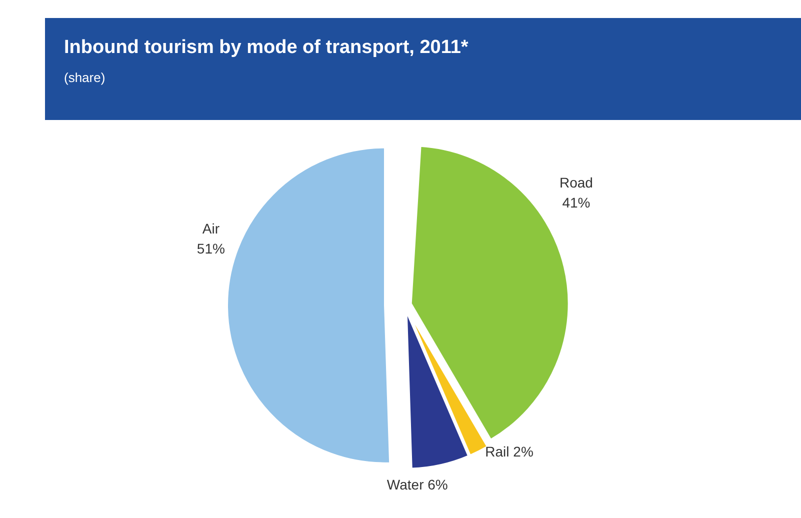 This screenshot has width=801, height=518. I want to click on slice-label: Water, so click(405, 484).